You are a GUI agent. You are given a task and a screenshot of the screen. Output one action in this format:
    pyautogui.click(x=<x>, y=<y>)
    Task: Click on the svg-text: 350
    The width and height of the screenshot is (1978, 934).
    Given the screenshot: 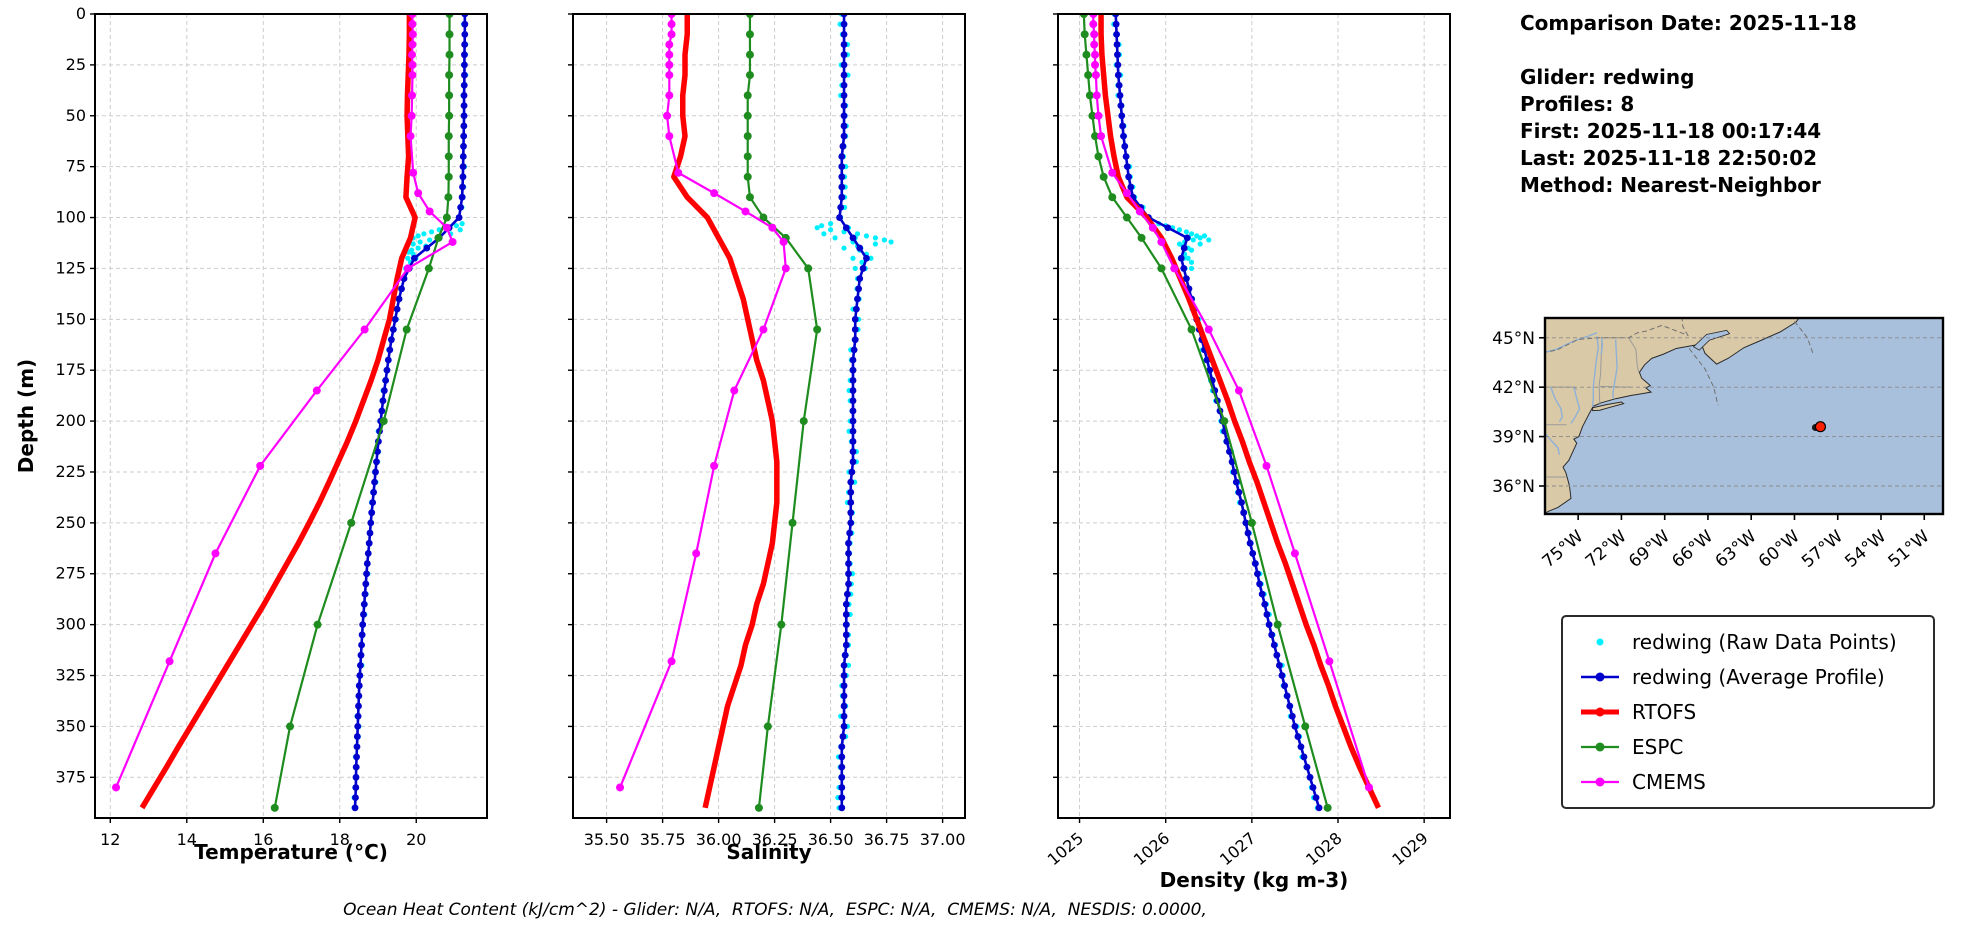 What is the action you would take?
    pyautogui.click(x=70, y=725)
    